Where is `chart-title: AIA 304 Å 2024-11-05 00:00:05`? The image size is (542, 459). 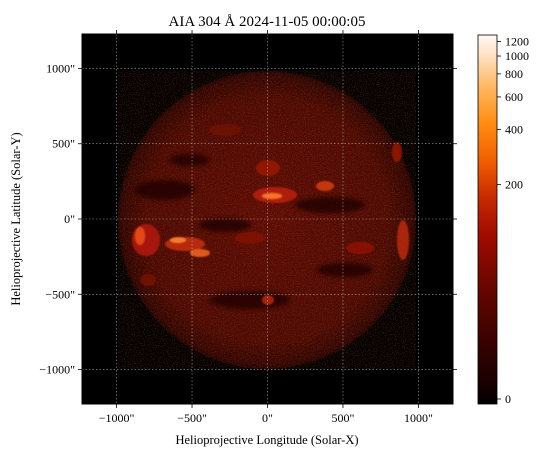
chart-title: AIA 304 Å 2024-11-05 00:00:05 is located at coordinates (267, 22).